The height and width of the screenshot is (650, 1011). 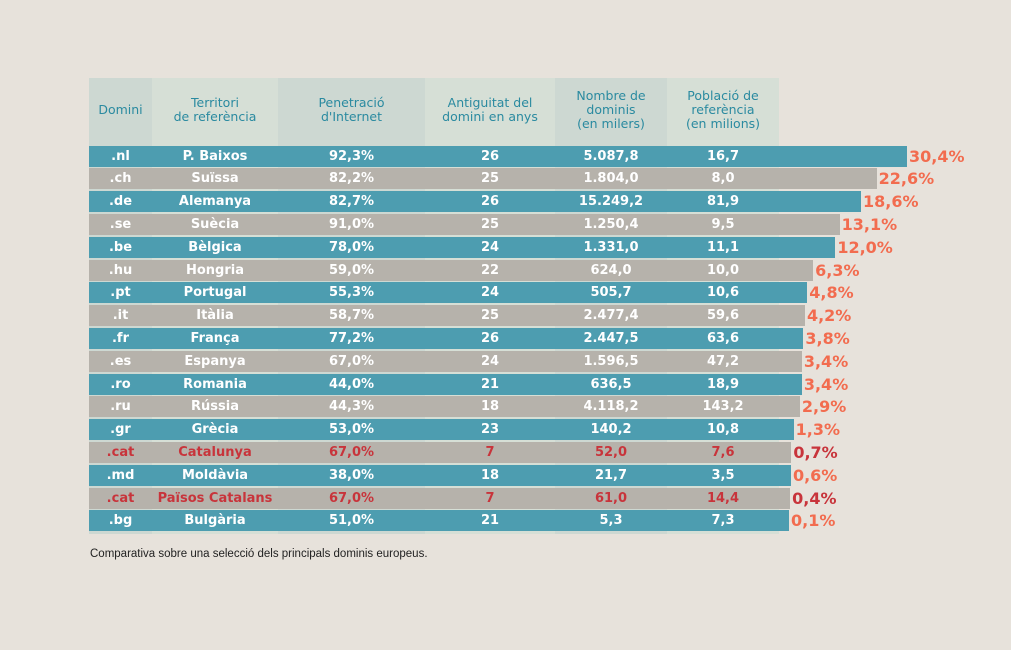 What do you see at coordinates (120, 316) in the screenshot?
I see `cell-domain: .it` at bounding box center [120, 316].